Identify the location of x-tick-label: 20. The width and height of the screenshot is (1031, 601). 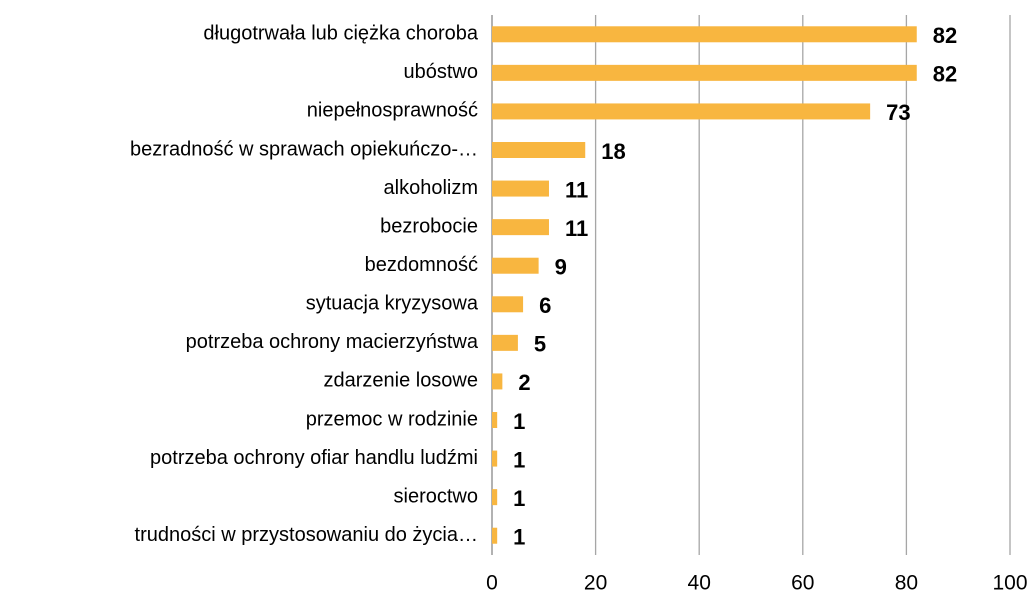
(595, 583).